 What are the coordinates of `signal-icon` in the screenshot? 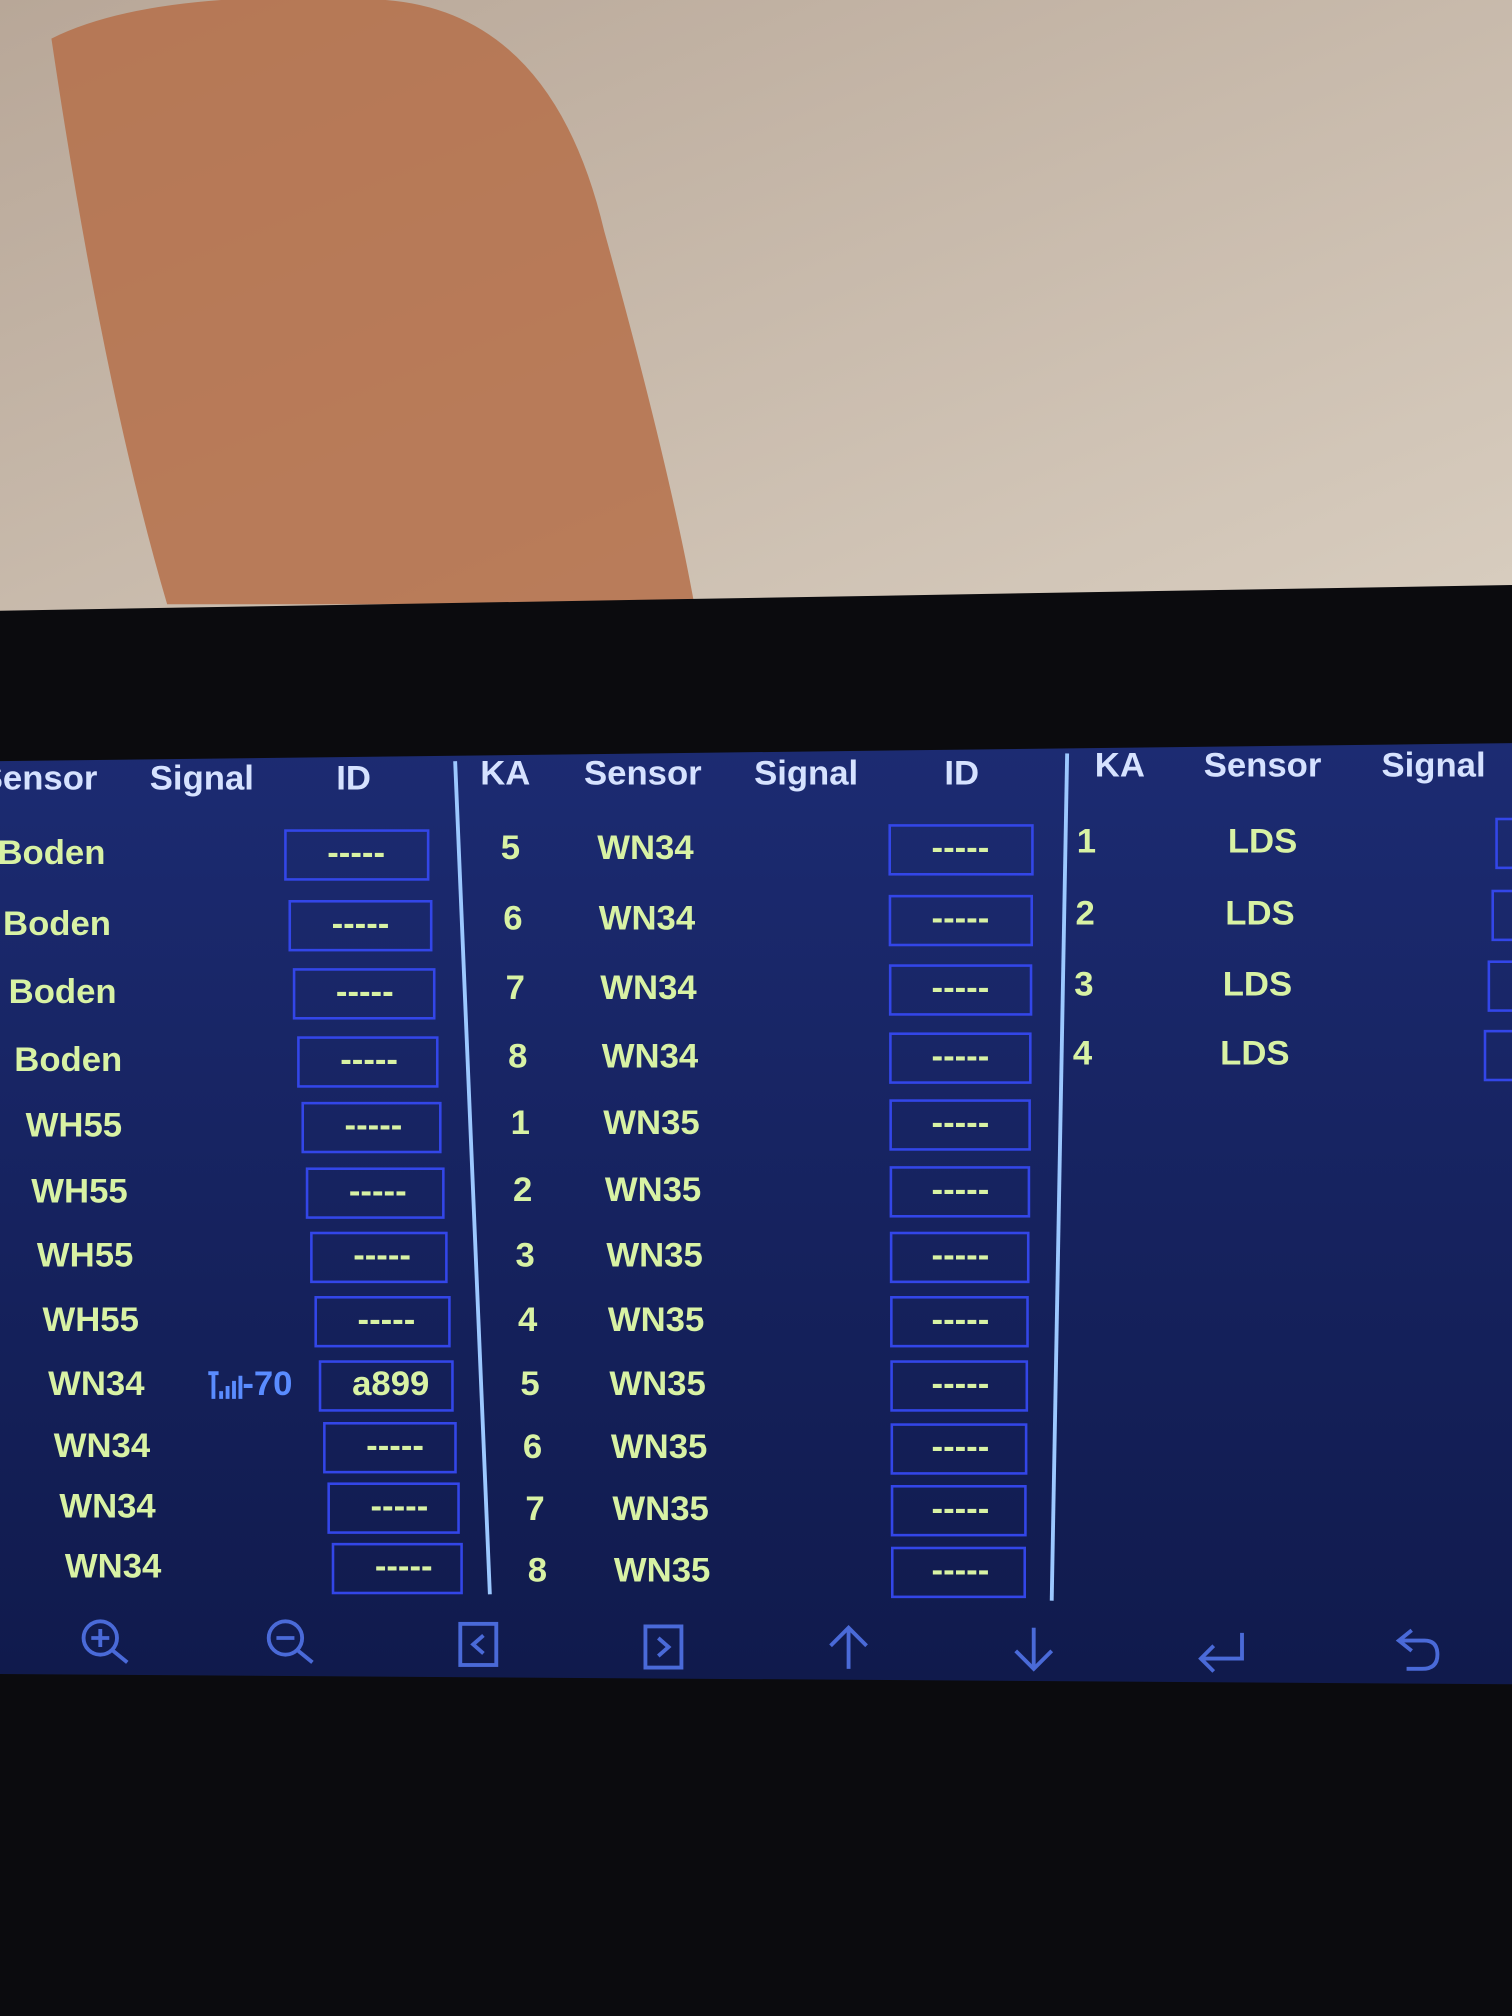 It's located at (225, 1385).